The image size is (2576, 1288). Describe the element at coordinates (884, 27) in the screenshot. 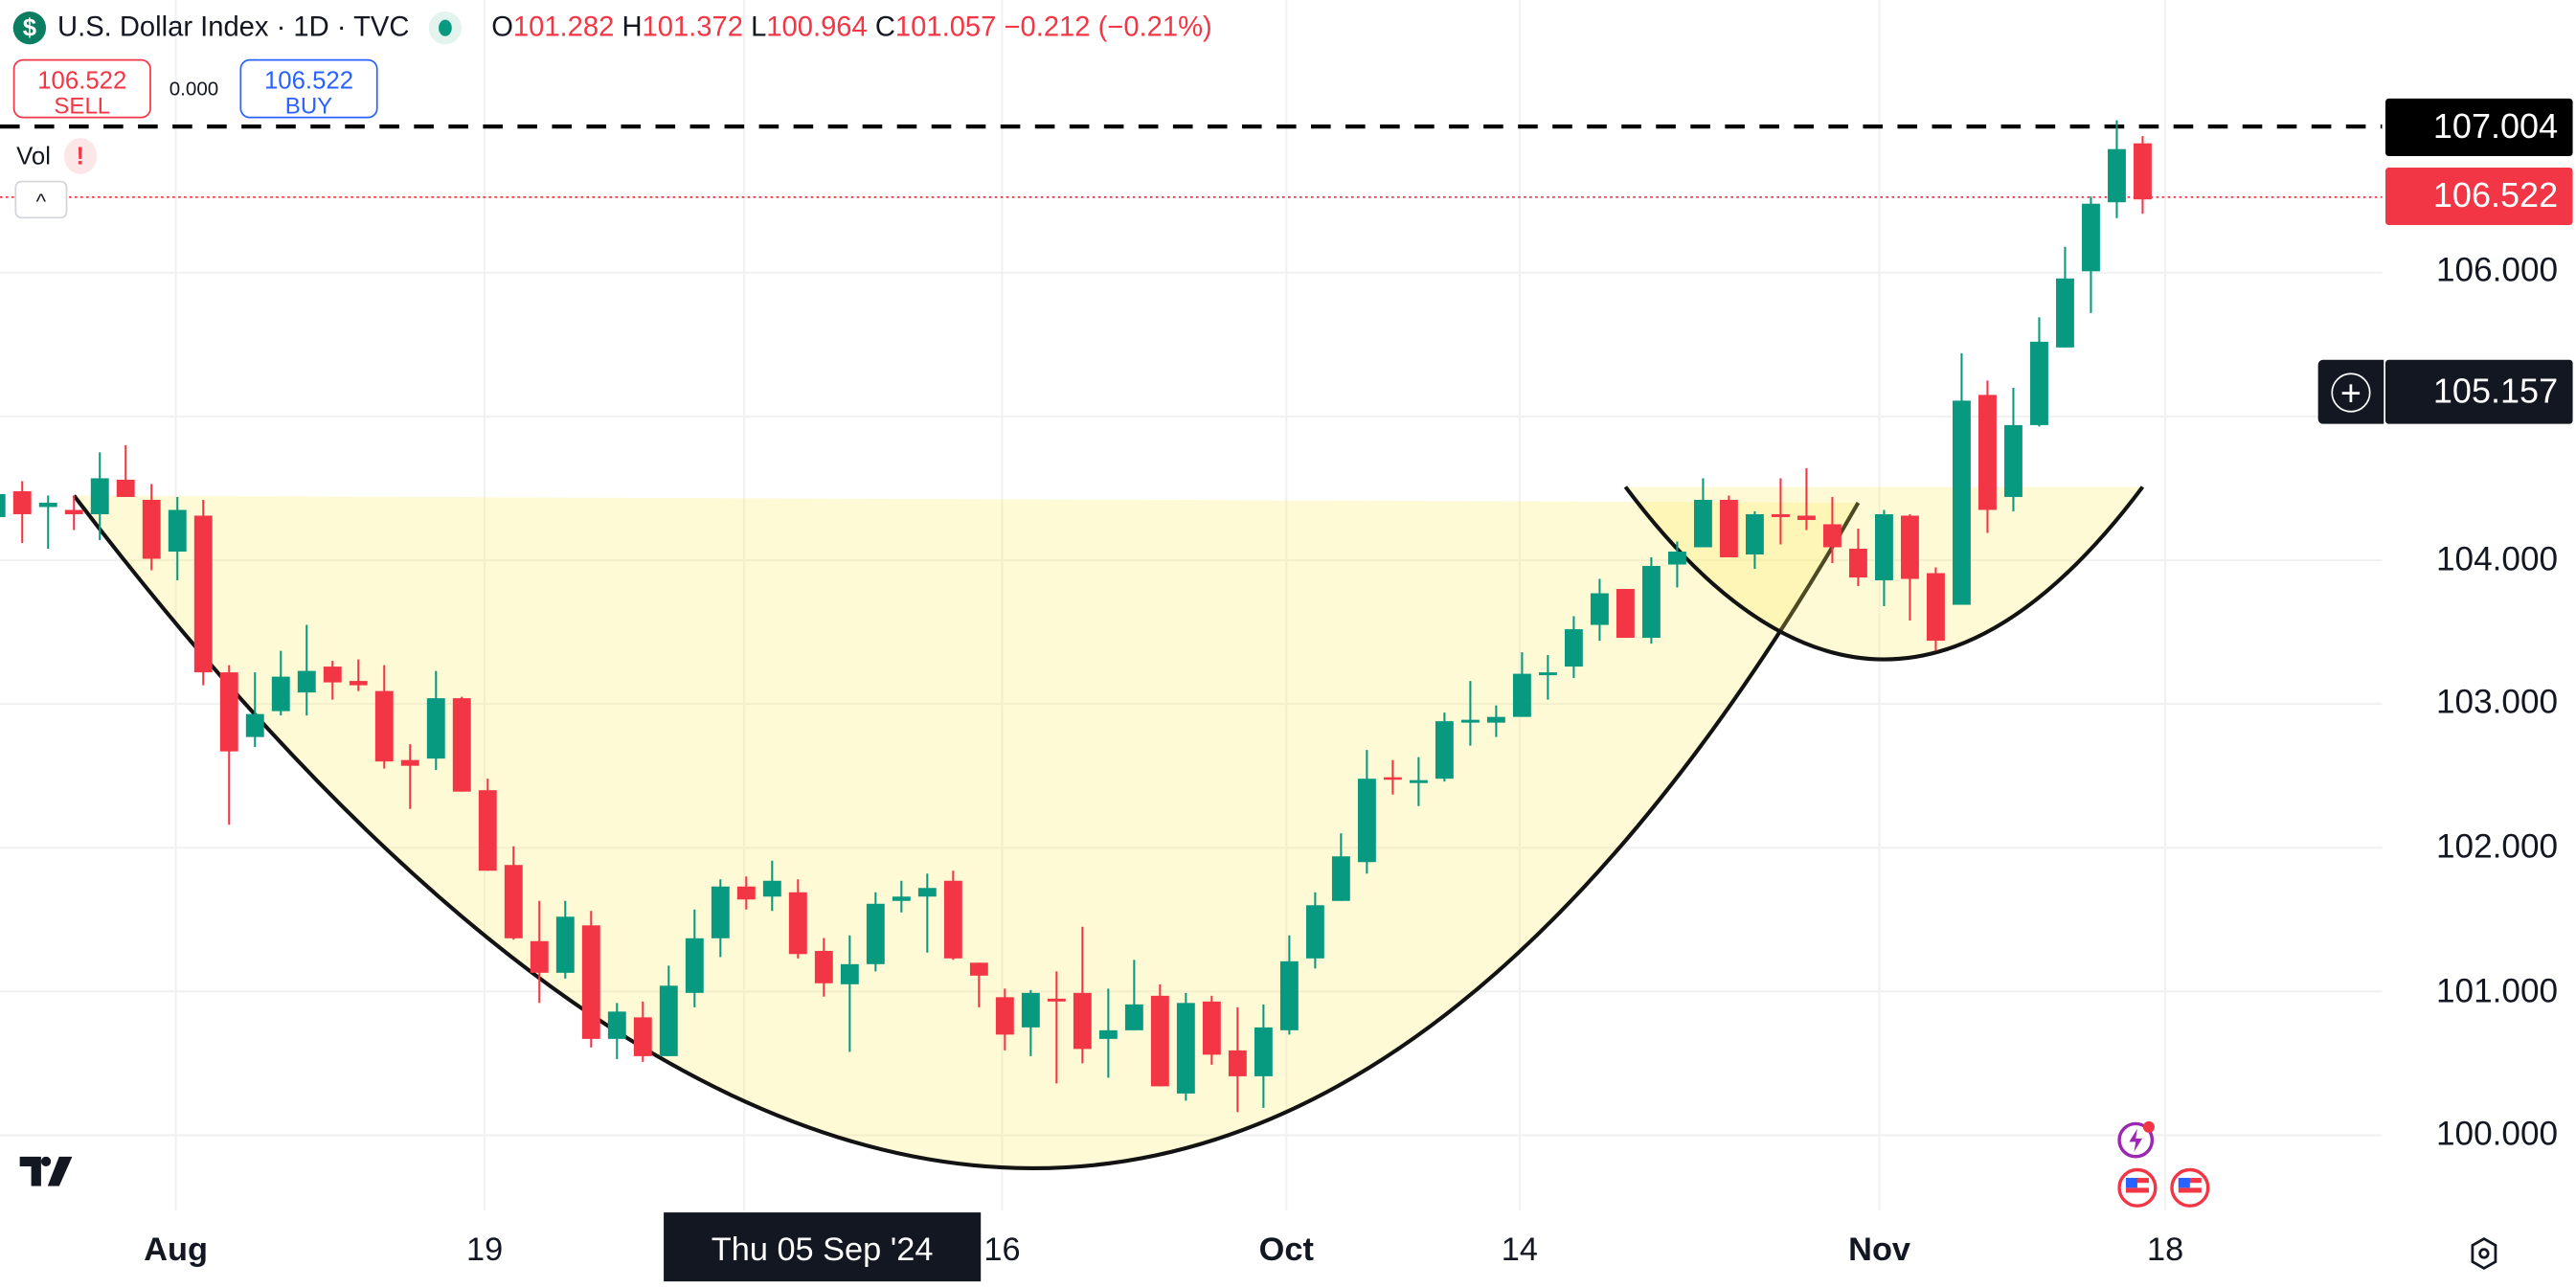

I see `close-label: C` at that location.